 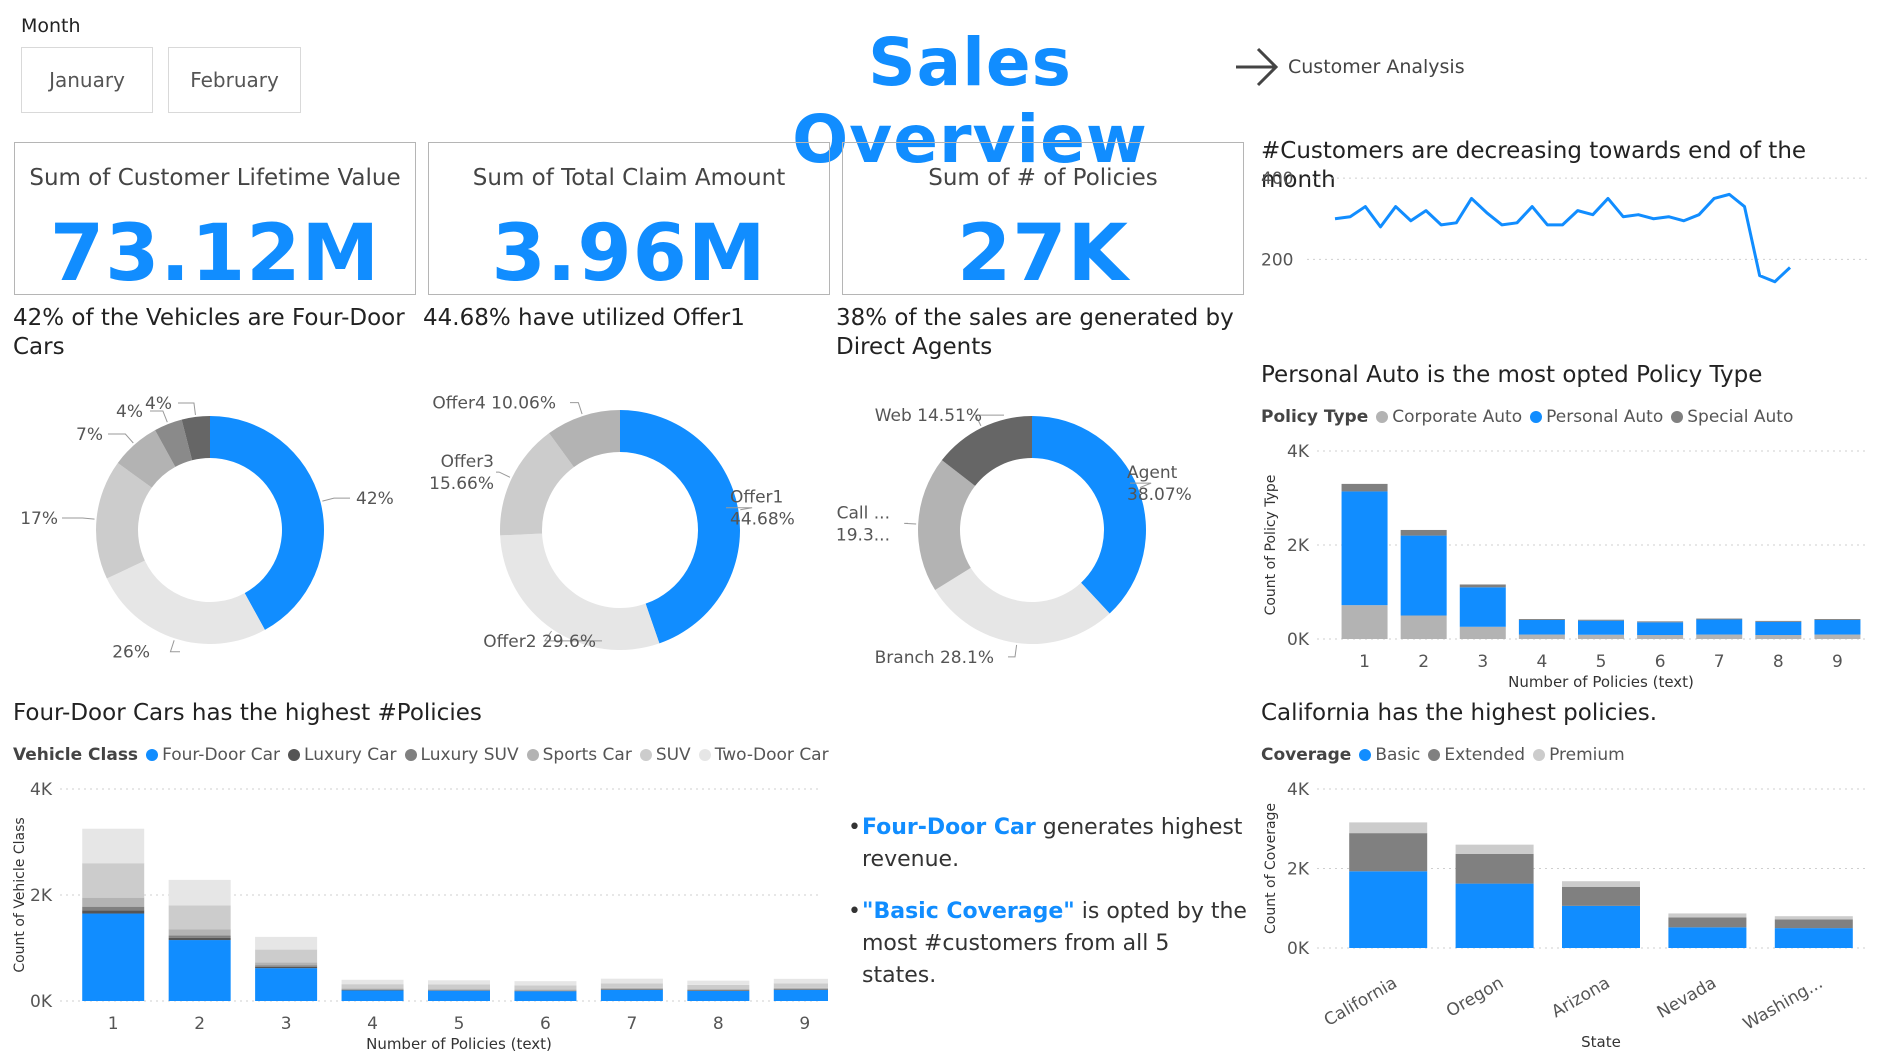 What do you see at coordinates (629, 254) in the screenshot?
I see `kpi-value: 3.96M` at bounding box center [629, 254].